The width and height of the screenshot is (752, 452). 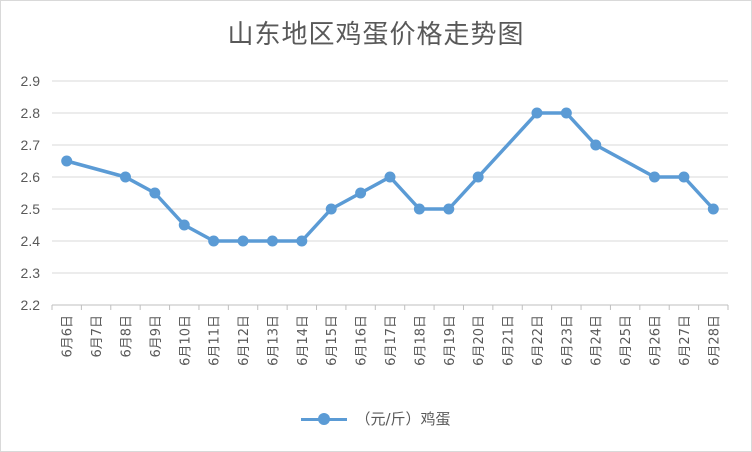 I want to click on x-tick-label: 6月17日, so click(x=391, y=340).